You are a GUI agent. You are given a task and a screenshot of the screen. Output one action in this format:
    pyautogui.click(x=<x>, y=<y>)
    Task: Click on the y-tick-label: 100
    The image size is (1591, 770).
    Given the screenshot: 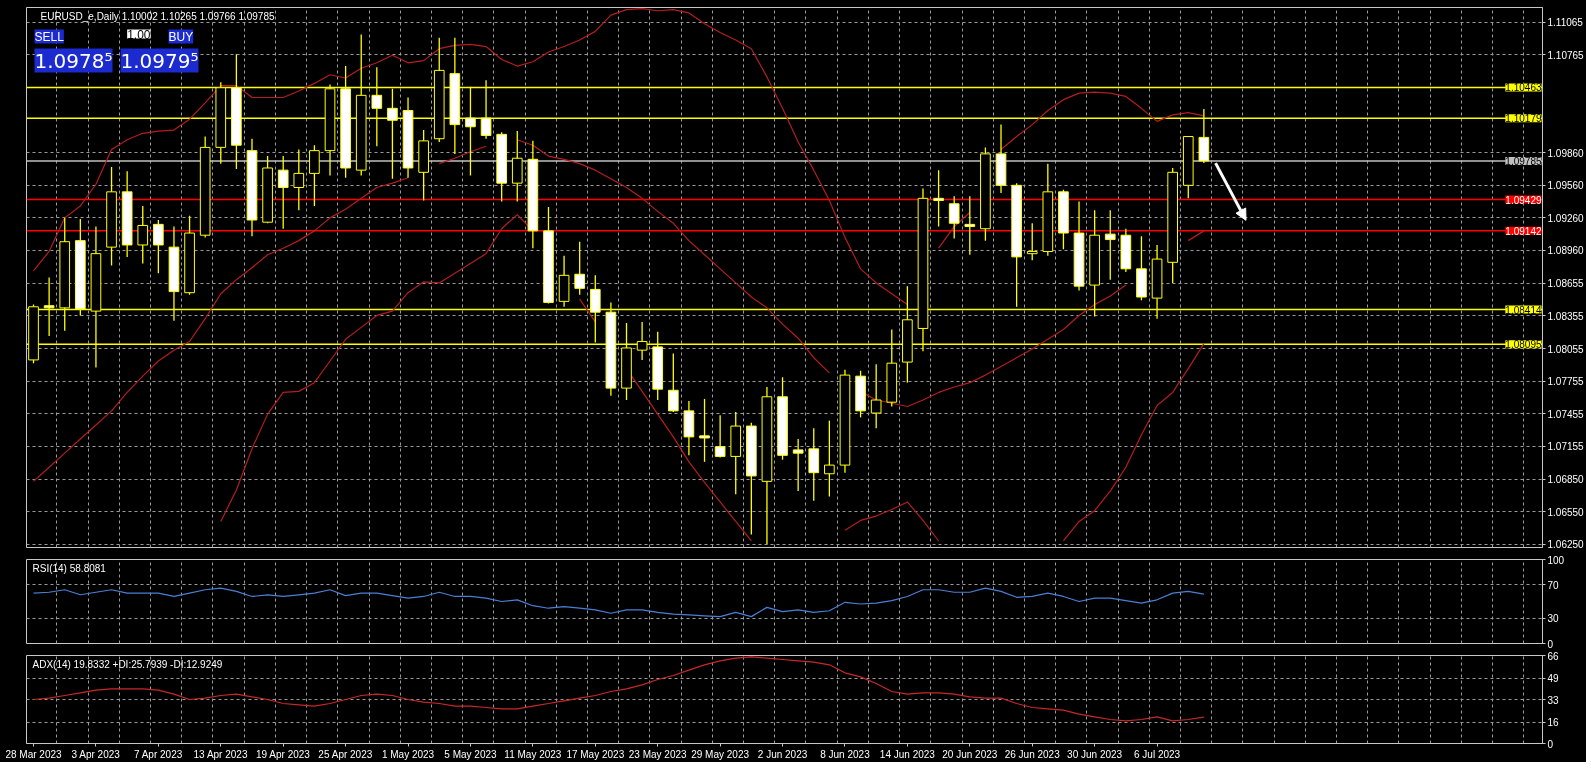 What is the action you would take?
    pyautogui.click(x=1556, y=560)
    